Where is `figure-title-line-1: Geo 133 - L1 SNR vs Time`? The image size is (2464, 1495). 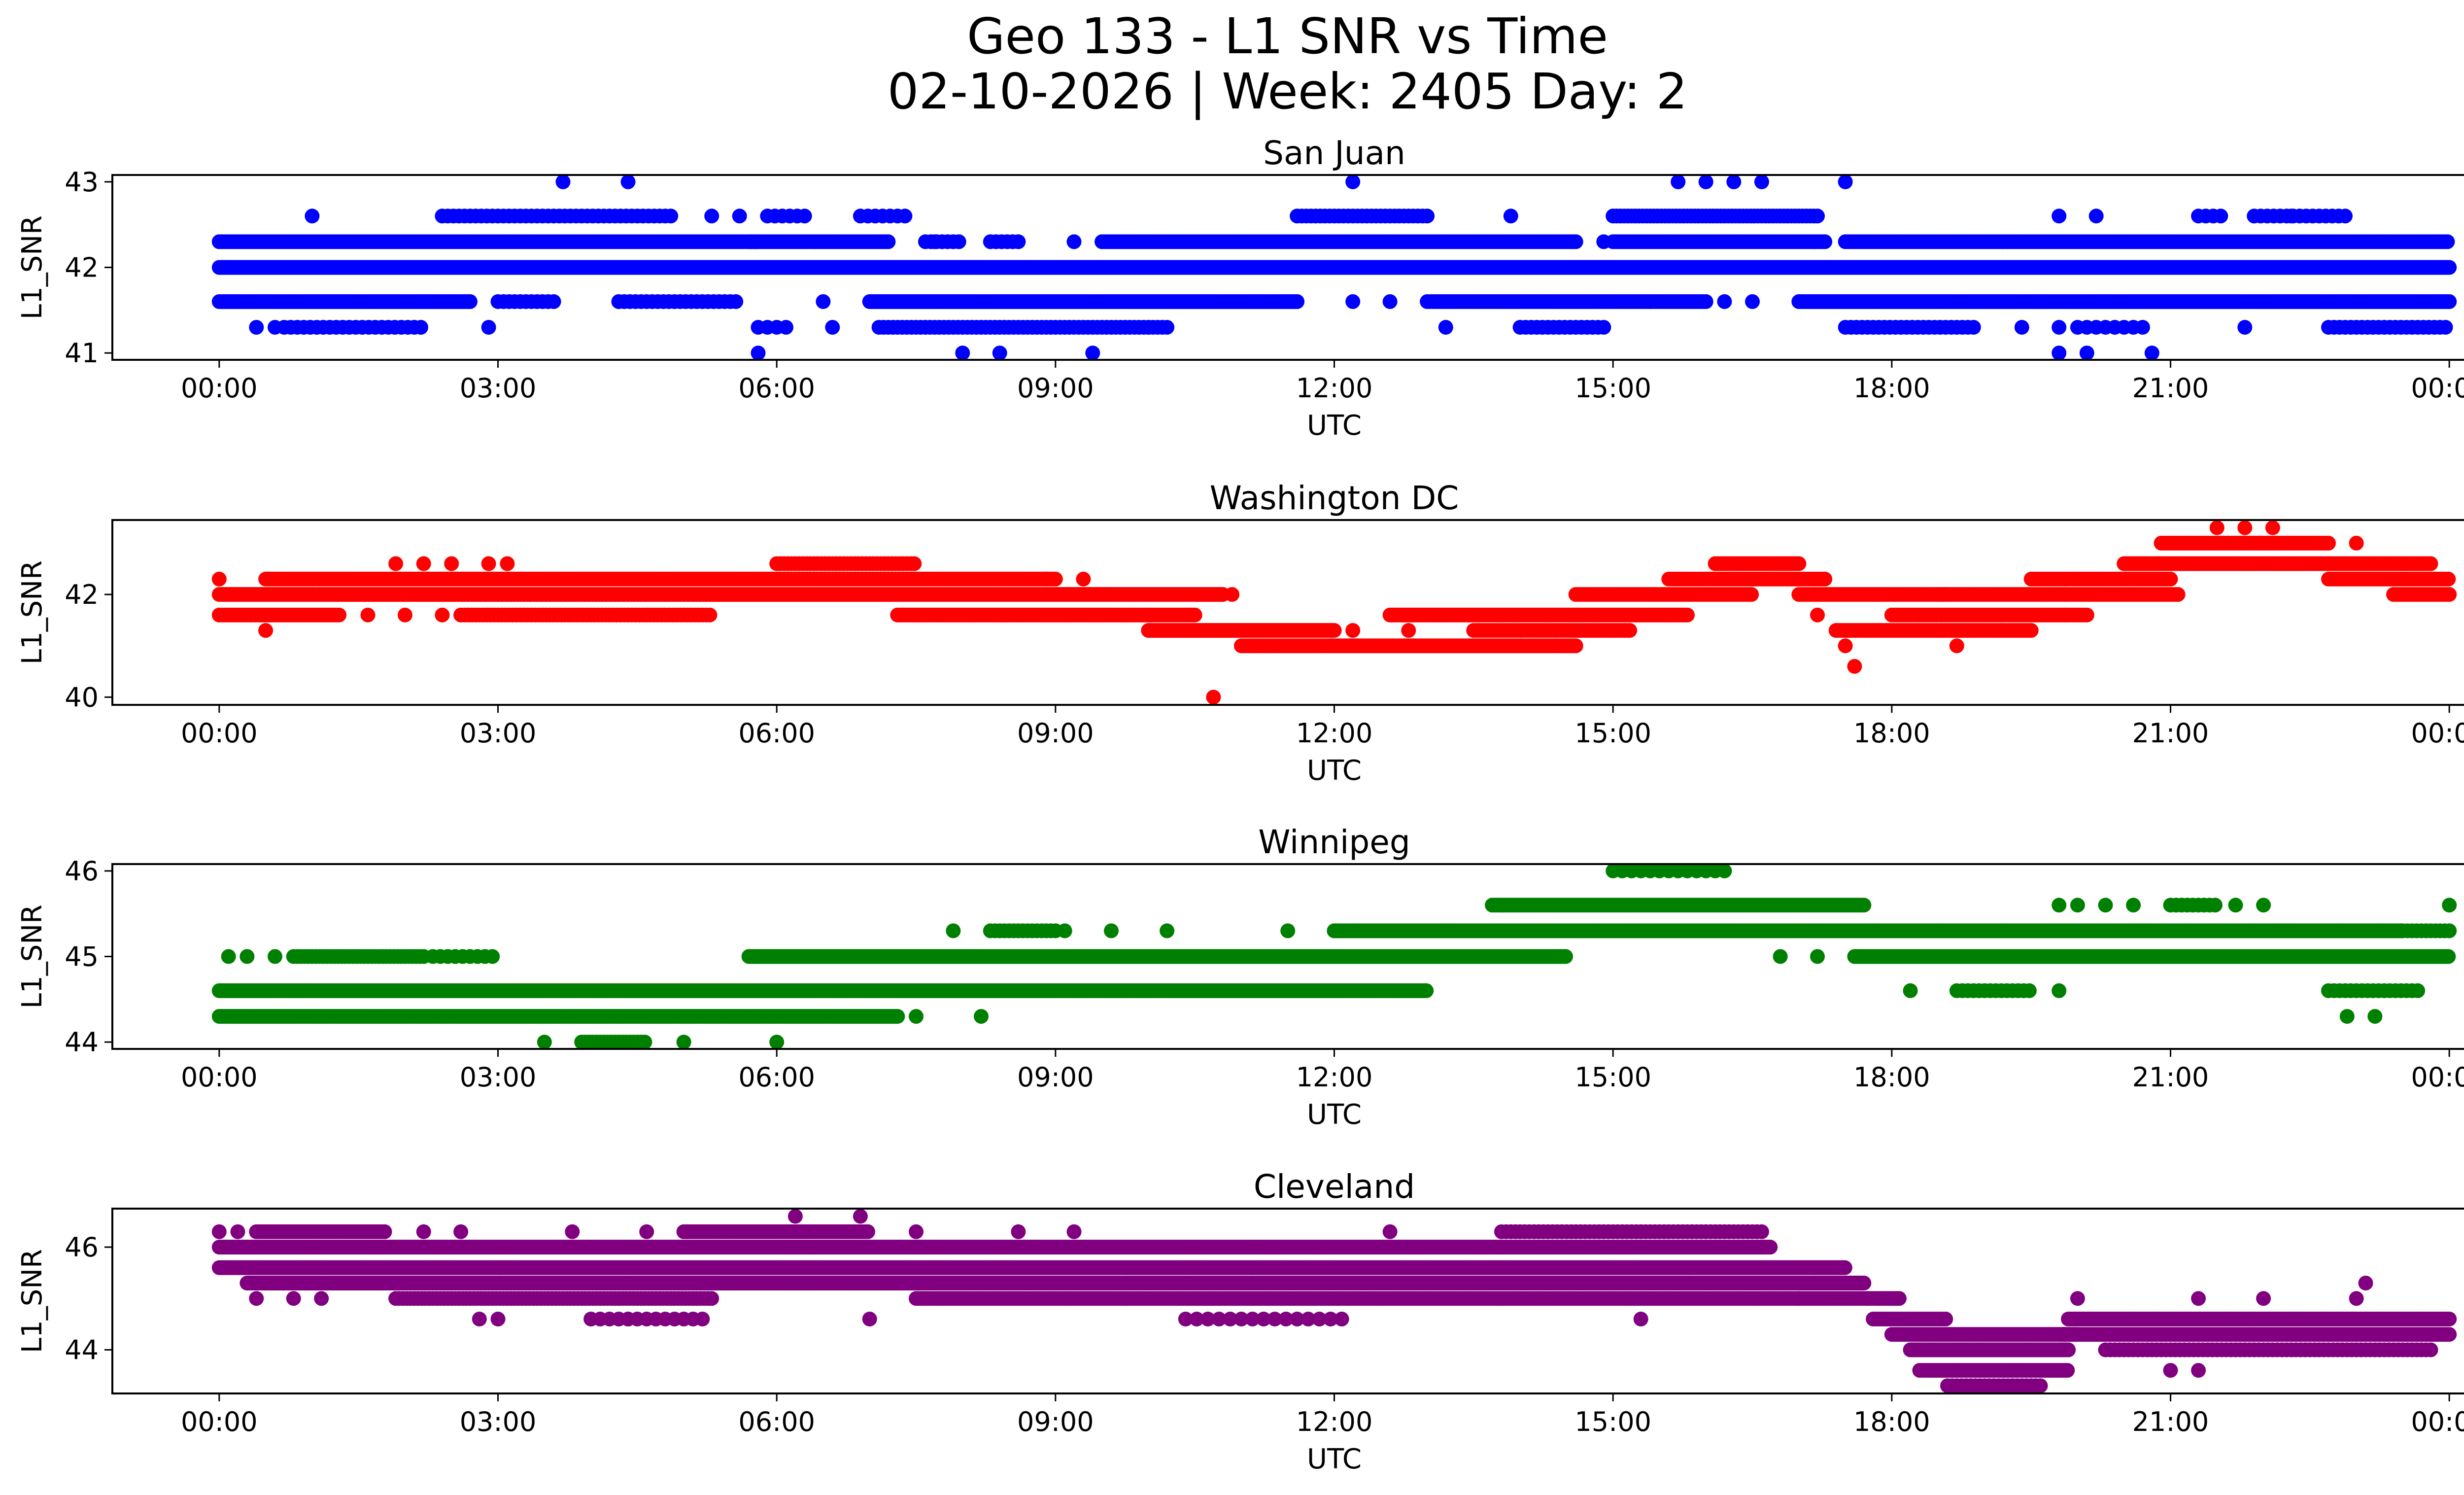
figure-title-line-1: Geo 133 - L1 SNR vs Time is located at coordinates (1287, 36).